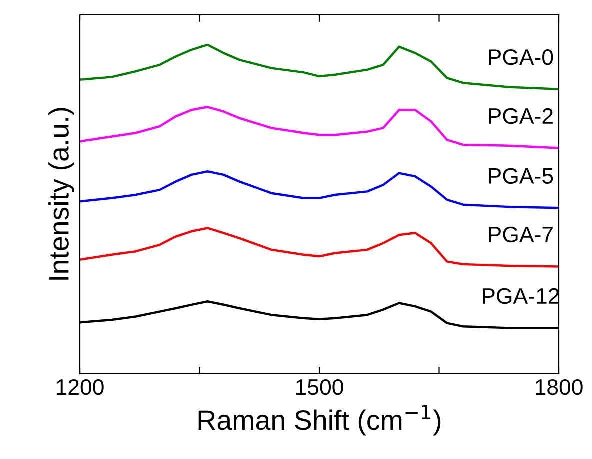  What do you see at coordinates (61, 194) in the screenshot?
I see `y-axis-title: Intensity (a.u.)` at bounding box center [61, 194].